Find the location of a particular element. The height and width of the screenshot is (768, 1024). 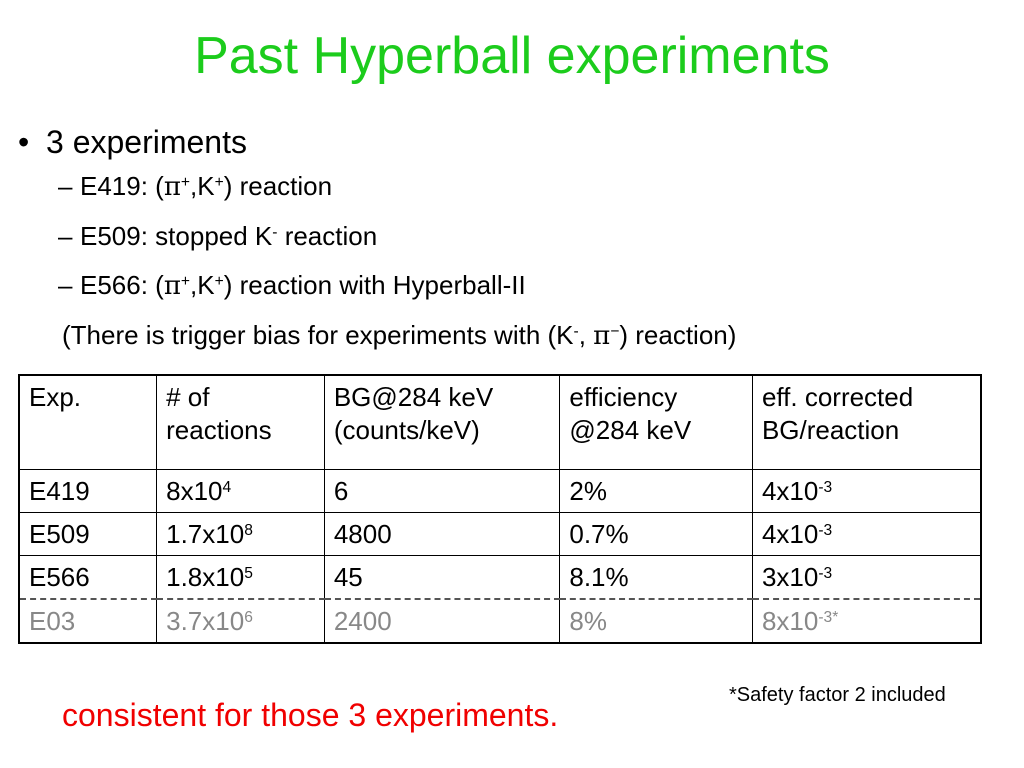

table-row: E509 1.7x108 4800 0.7% 4x10-3 is located at coordinates (500, 534).